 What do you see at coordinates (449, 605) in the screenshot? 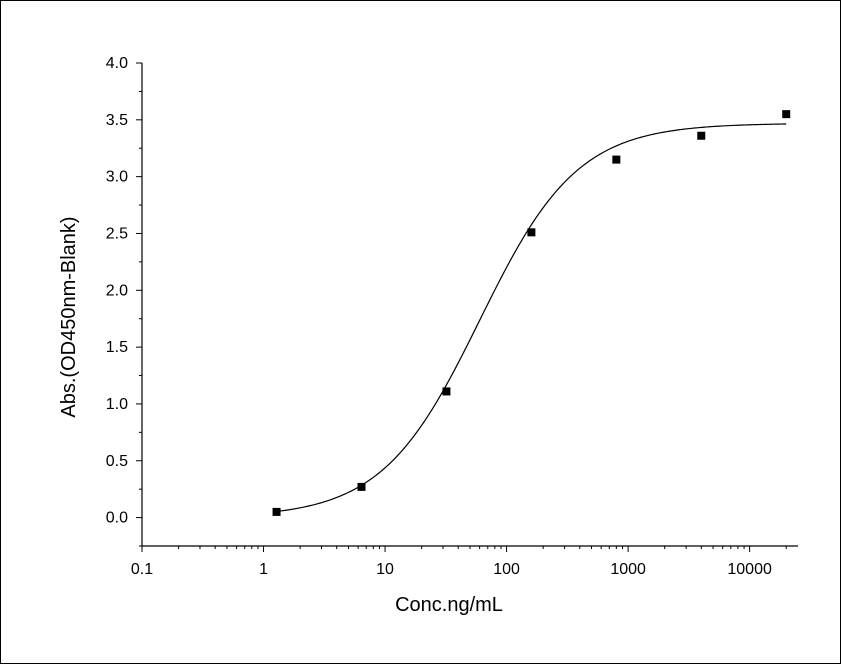
I see `x-axis-title: Conc.ng/mL` at bounding box center [449, 605].